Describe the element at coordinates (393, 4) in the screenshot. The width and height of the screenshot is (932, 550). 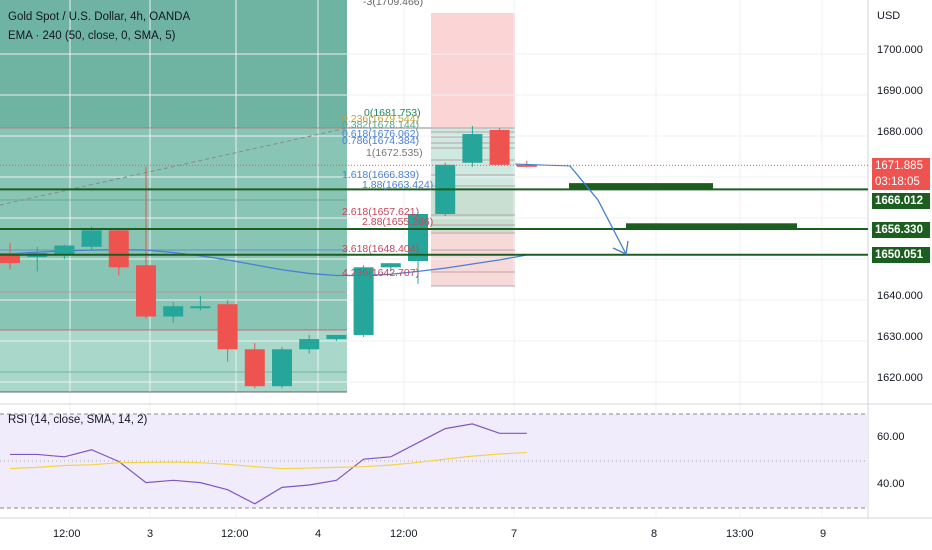
I see `fib-label: -3(1709.466)` at that location.